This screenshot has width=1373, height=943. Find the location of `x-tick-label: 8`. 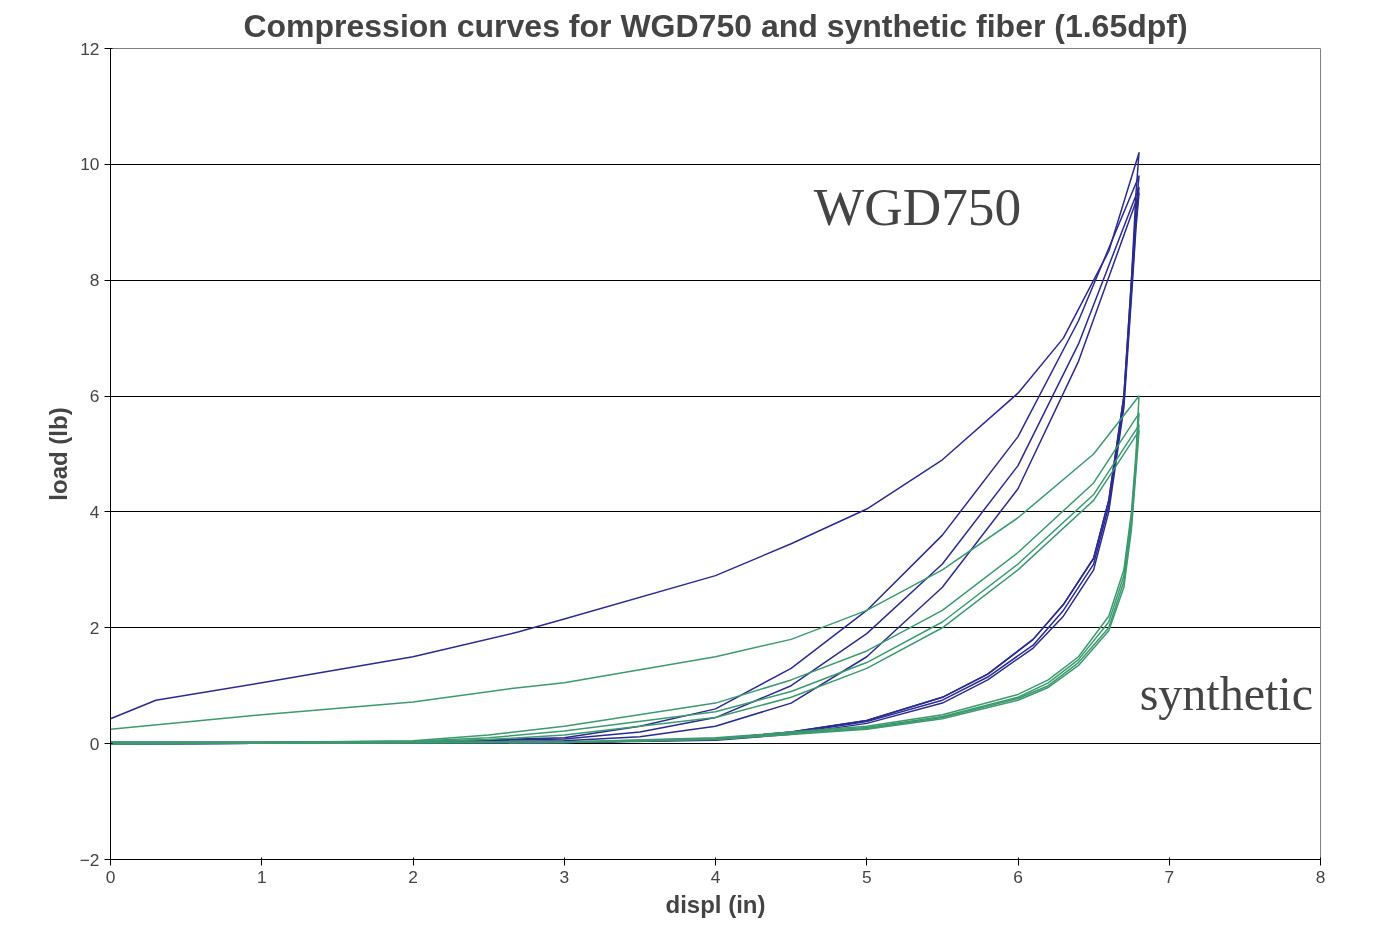

x-tick-label: 8 is located at coordinates (1320, 876).